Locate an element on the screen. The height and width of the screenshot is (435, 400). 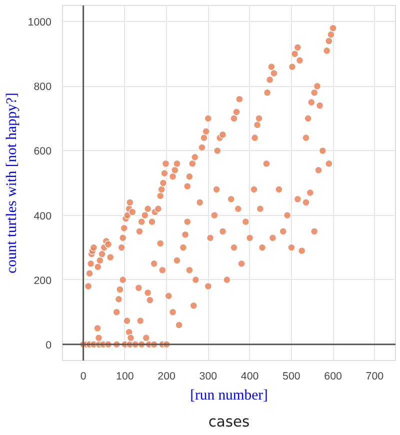
y-tick-label: 800 is located at coordinates (43, 87).